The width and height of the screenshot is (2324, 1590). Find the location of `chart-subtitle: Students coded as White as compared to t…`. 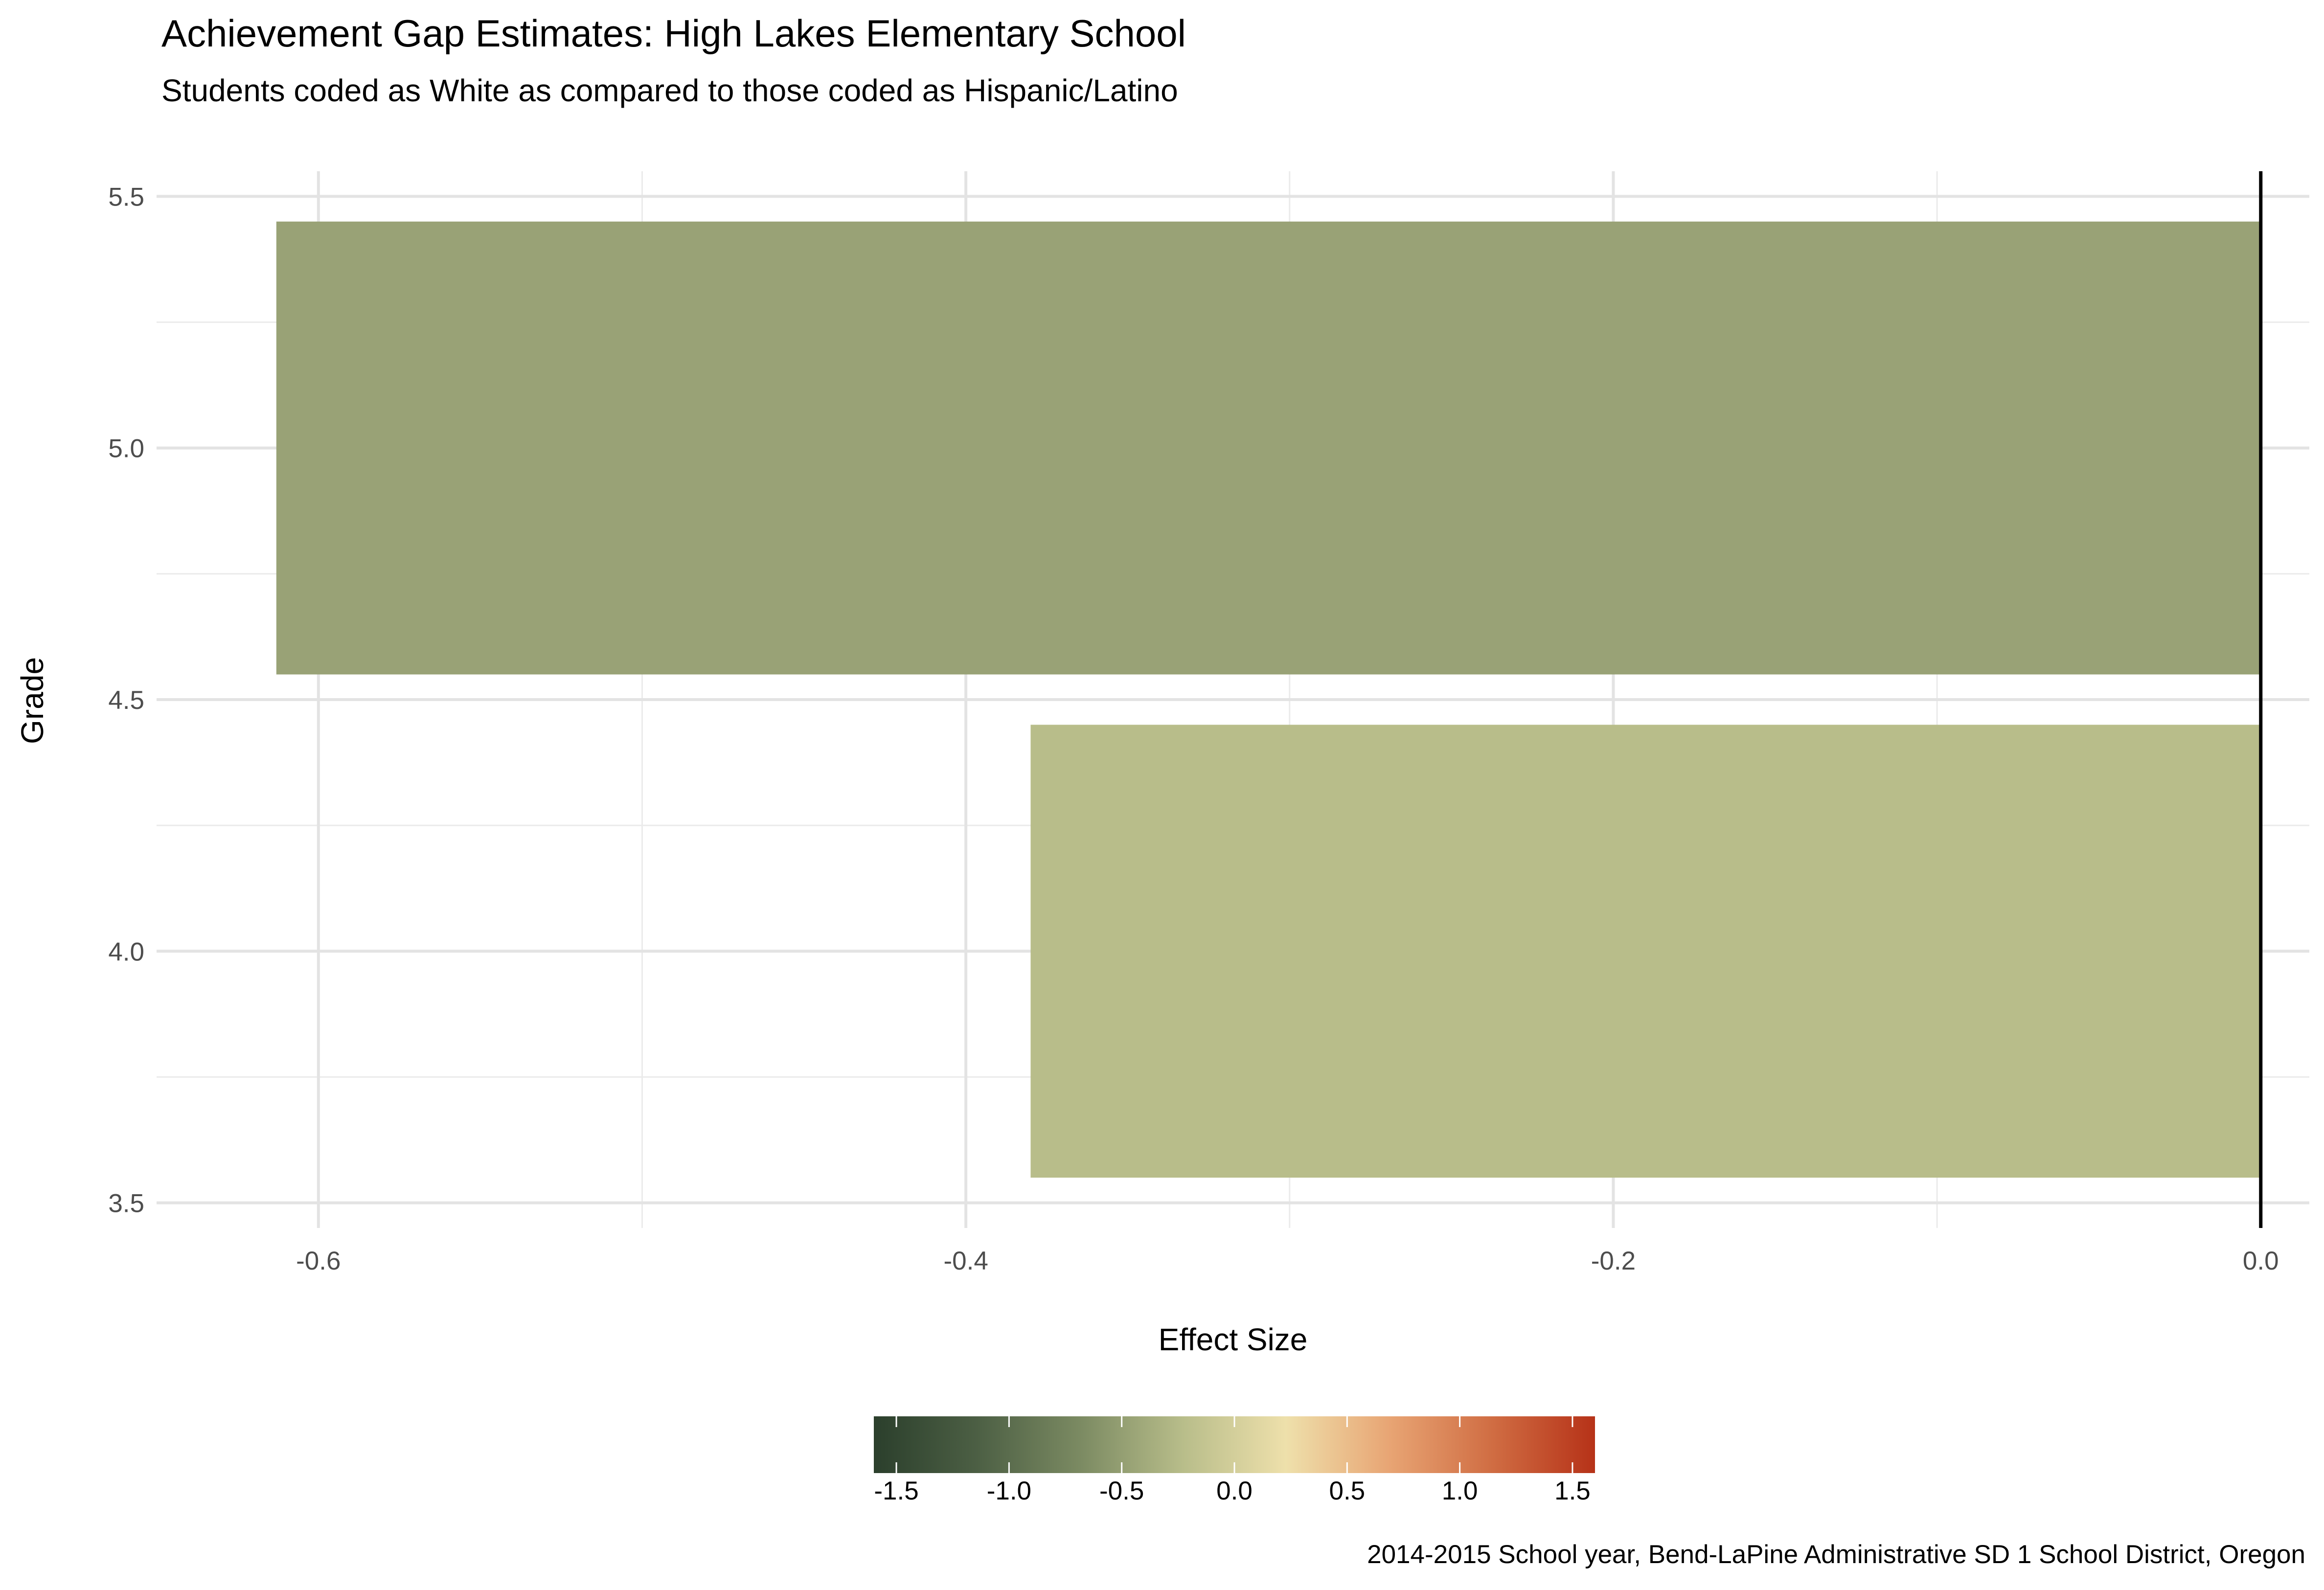

chart-subtitle: Students coded as White as compared to t… is located at coordinates (670, 91).